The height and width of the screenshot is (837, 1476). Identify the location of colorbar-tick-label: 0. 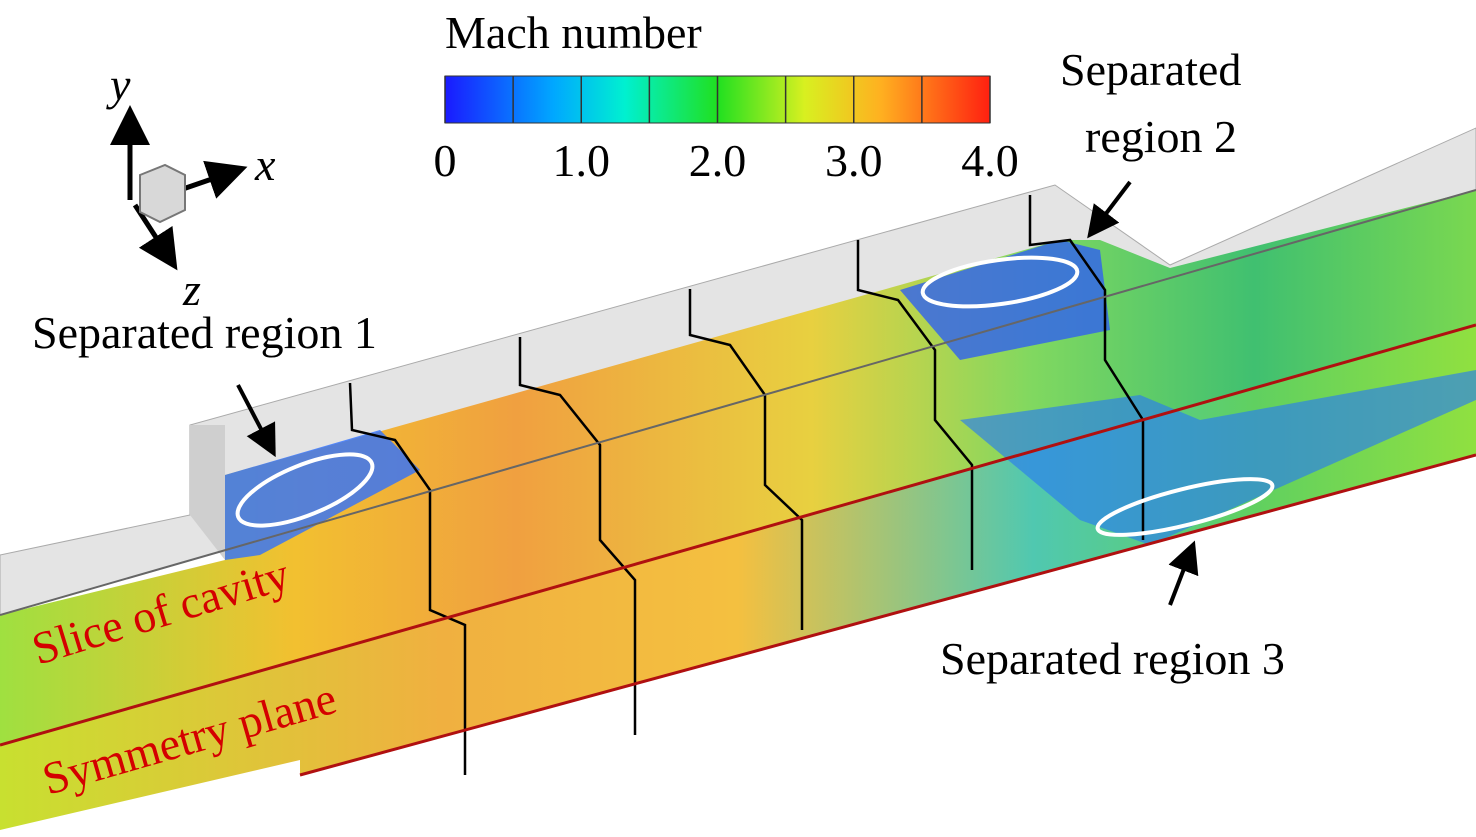
(445, 160).